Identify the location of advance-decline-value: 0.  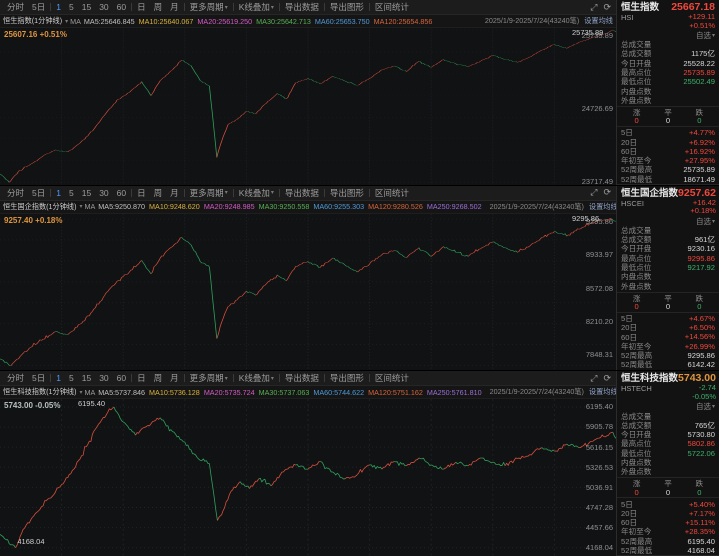
(668, 121).